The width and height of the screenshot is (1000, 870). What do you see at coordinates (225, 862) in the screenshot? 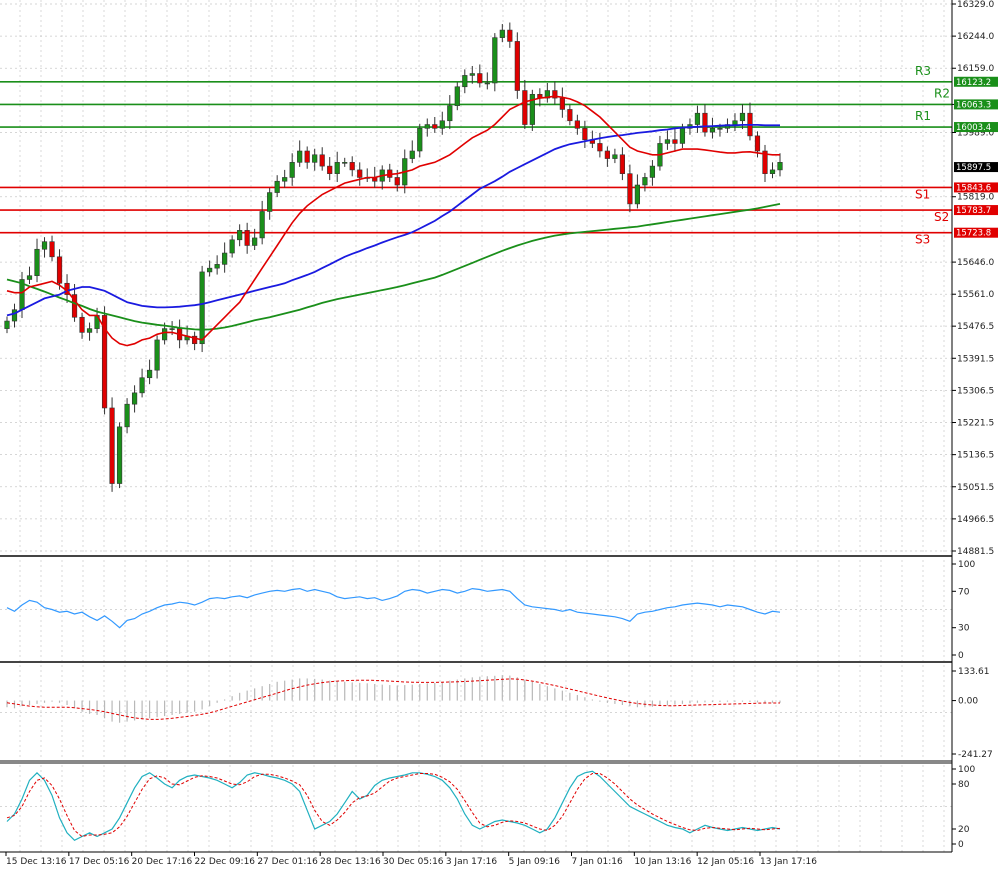
I see `time-tick-label: 22 Dec 09:16` at bounding box center [225, 862].